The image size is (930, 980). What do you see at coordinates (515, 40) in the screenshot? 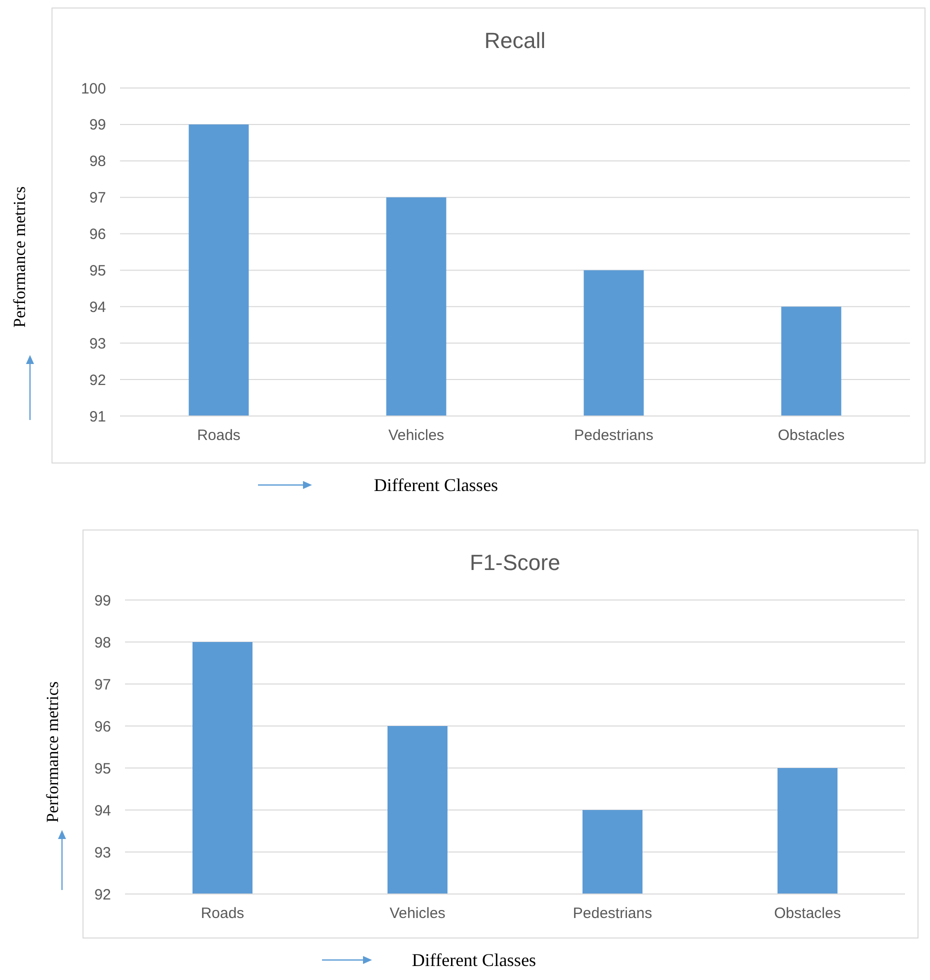
I see `chart-title: Recall` at bounding box center [515, 40].